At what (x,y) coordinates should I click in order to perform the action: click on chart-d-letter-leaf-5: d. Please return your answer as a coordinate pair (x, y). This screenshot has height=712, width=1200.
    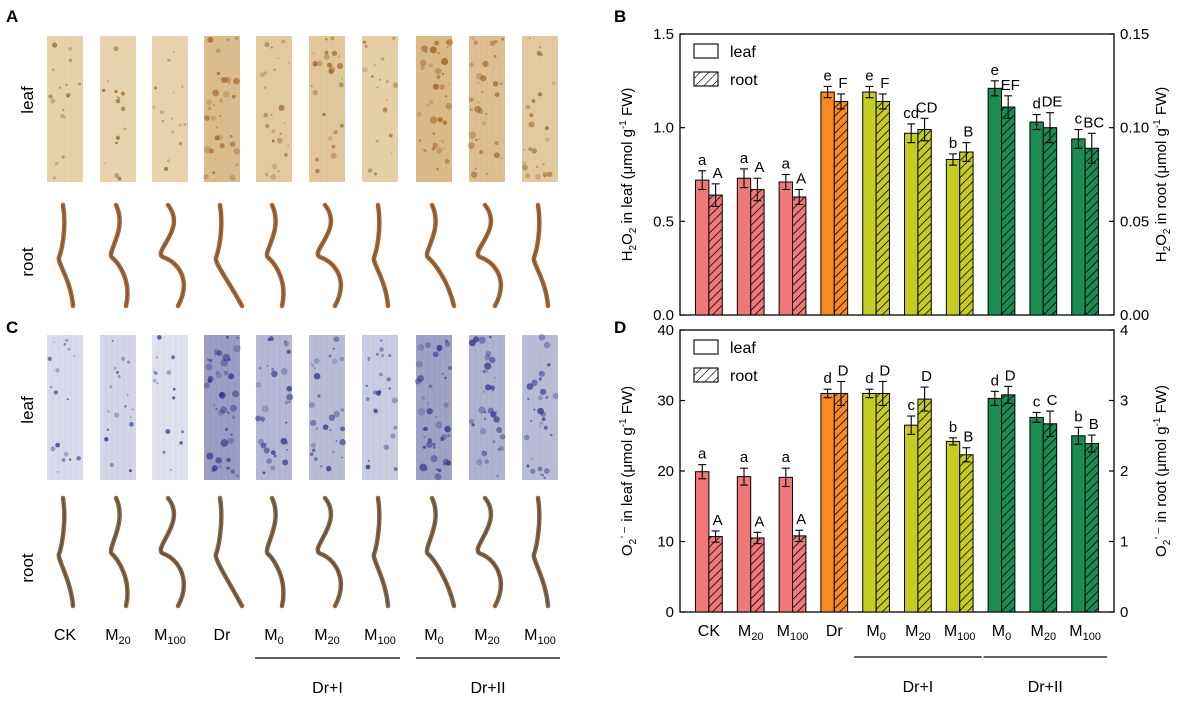
    Looking at the image, I should click on (869, 378).